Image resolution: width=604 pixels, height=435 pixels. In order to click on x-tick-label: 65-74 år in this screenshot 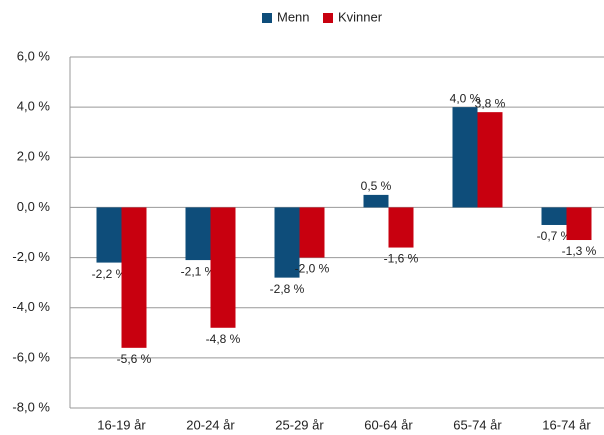, I will do `click(477, 424)`.